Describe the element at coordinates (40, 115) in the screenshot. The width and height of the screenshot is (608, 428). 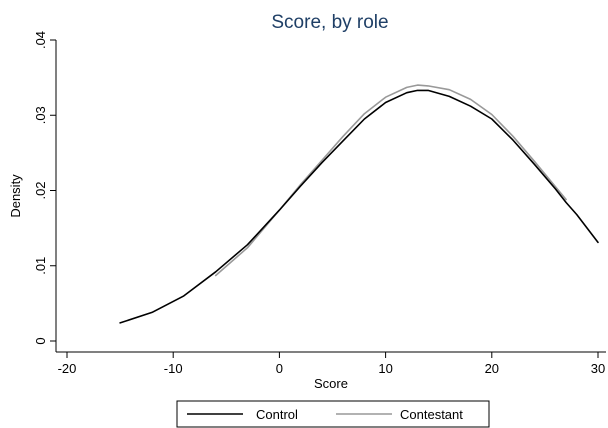
I see `y-tick-label: .03` at that location.